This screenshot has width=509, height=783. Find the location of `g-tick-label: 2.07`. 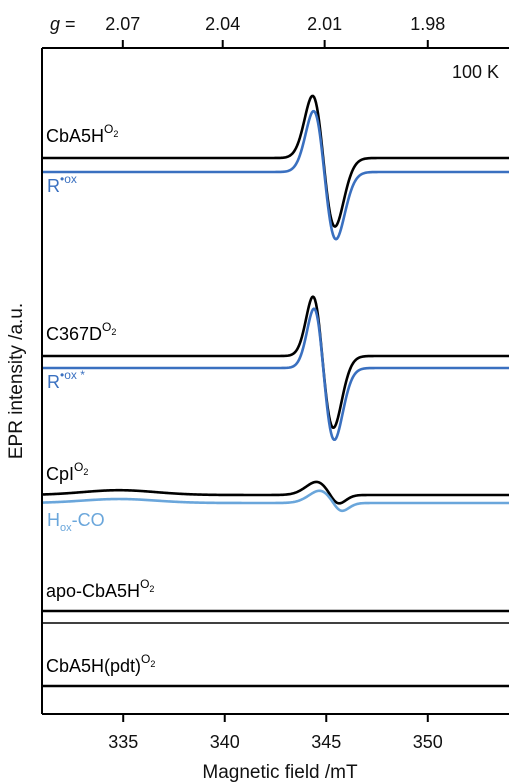

g-tick-label: 2.07 is located at coordinates (122, 24).